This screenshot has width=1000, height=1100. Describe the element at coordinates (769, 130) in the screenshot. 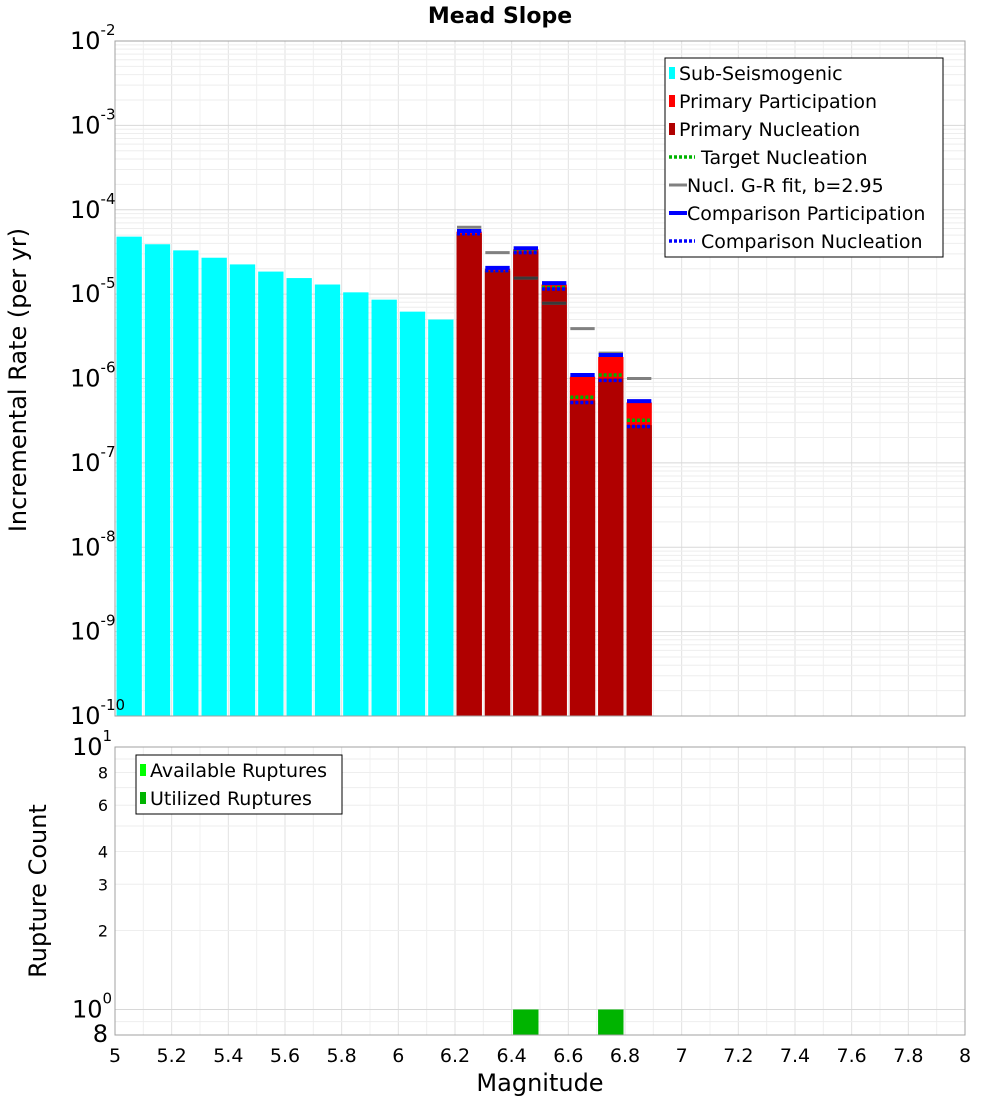

I see `legend-entry-label: Primary Nucleation` at that location.